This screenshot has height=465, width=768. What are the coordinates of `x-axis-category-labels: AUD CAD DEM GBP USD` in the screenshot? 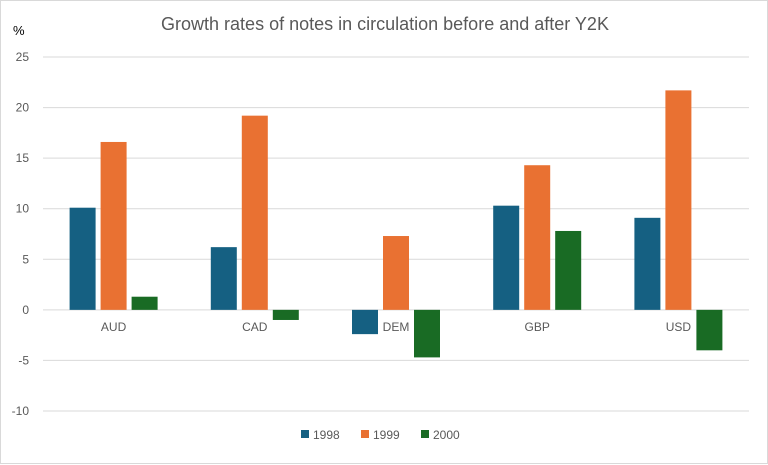 It's located at (396, 327).